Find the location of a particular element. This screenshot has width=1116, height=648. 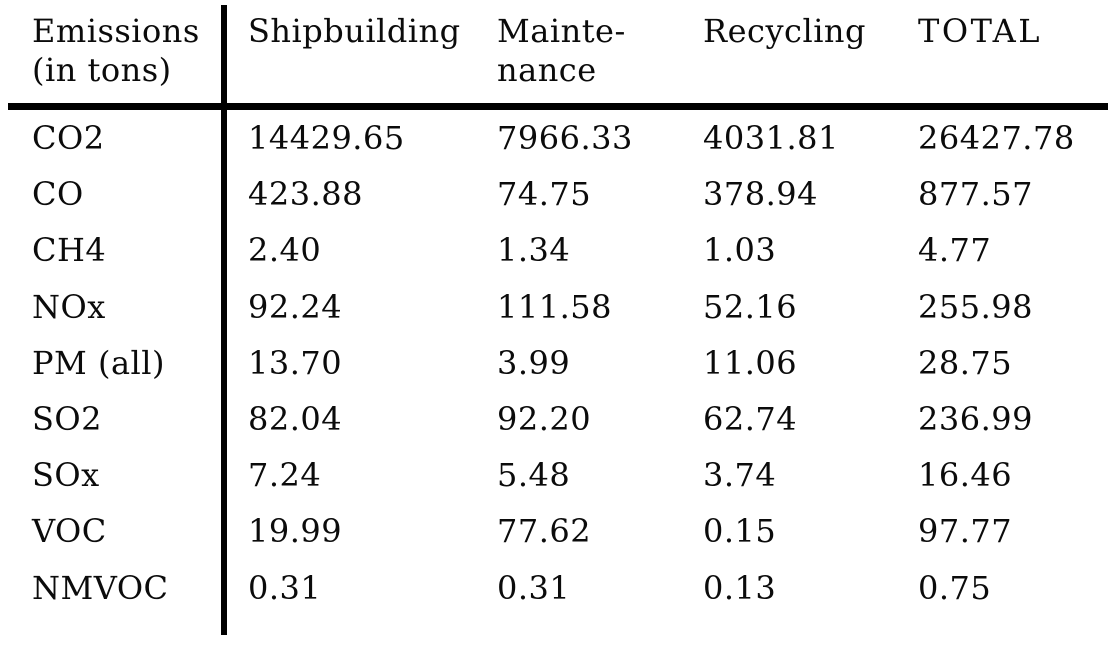

table-cell: 5.48 is located at coordinates (534, 475).